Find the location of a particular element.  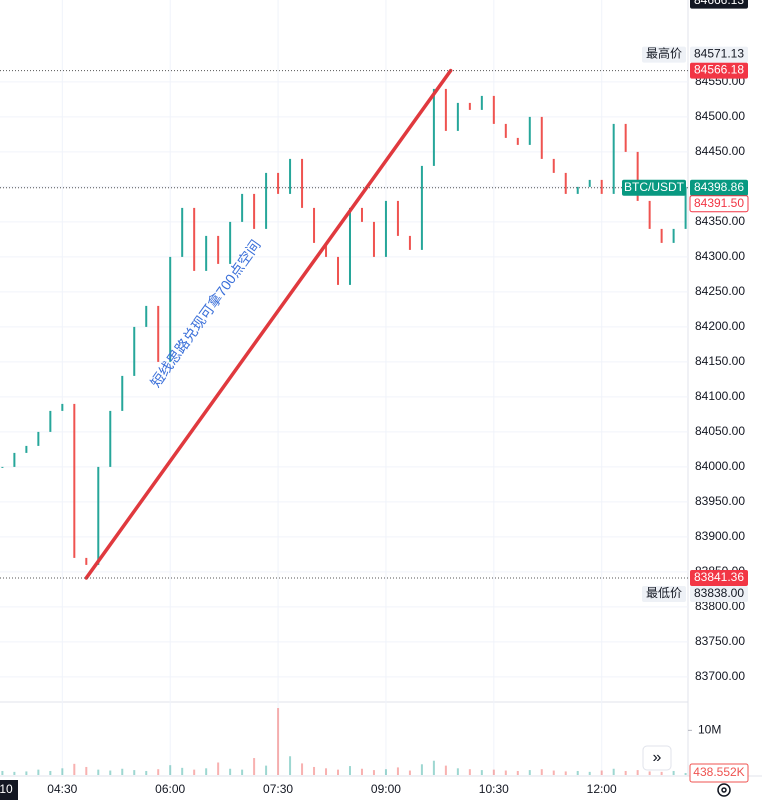

y-tick-label: 84050.00 is located at coordinates (720, 431).